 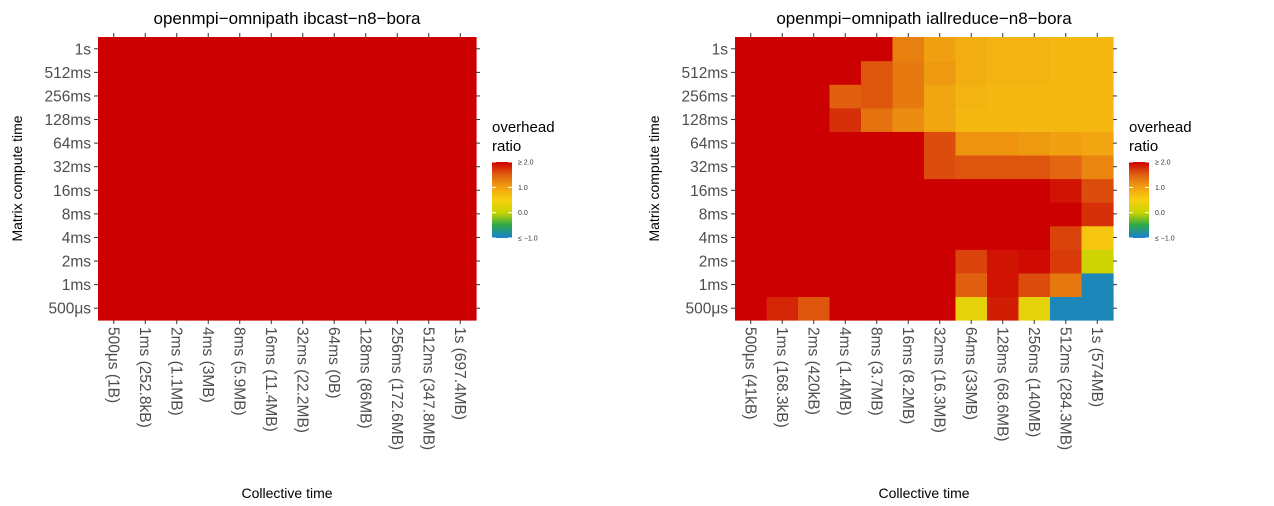 I want to click on y-tick-label: 128ms, so click(x=67, y=120).